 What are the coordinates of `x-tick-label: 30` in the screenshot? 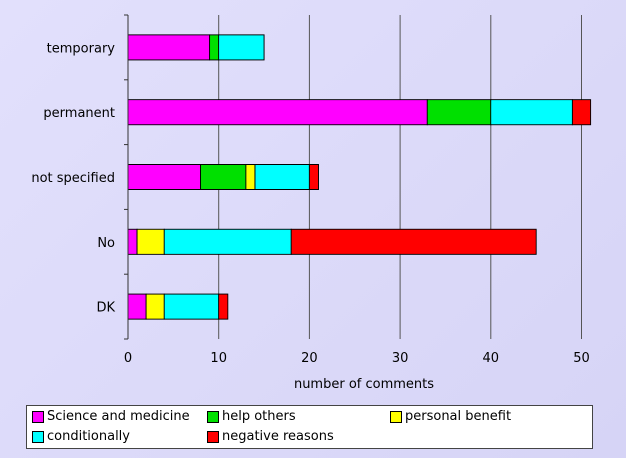 It's located at (400, 358).